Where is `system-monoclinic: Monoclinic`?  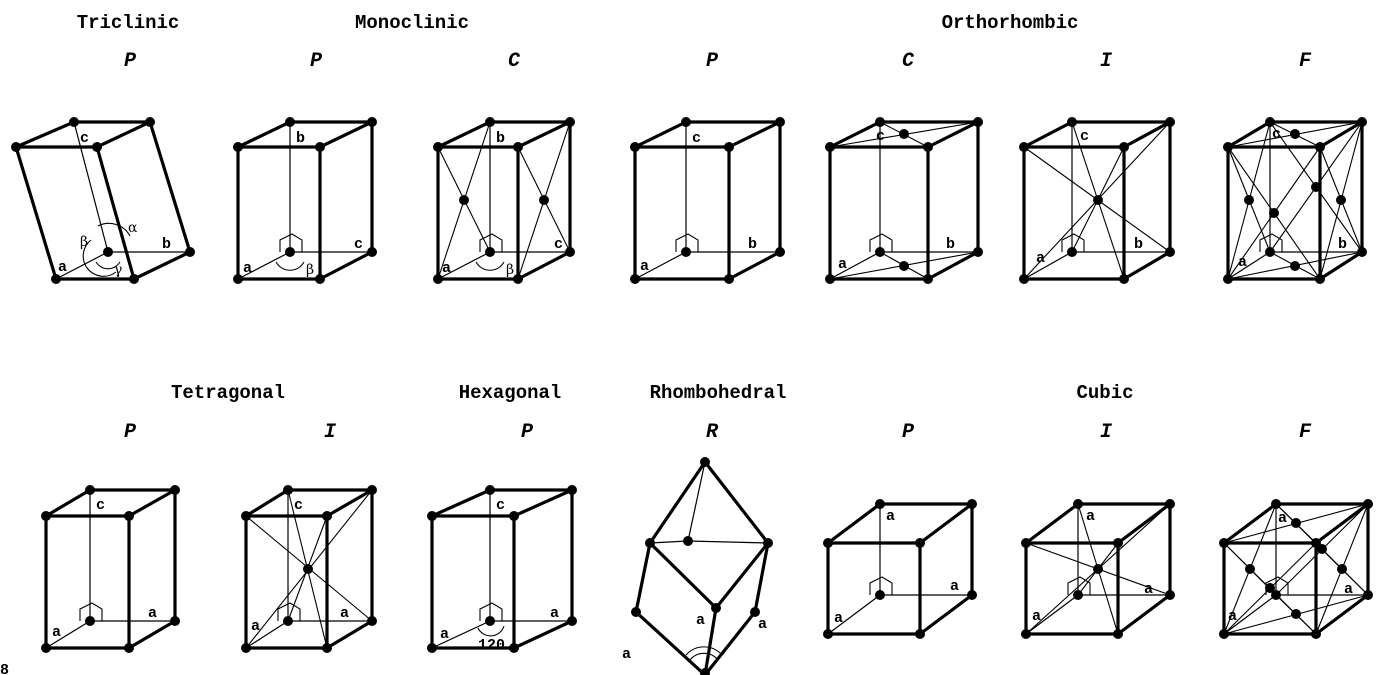 system-monoclinic: Monoclinic is located at coordinates (412, 23).